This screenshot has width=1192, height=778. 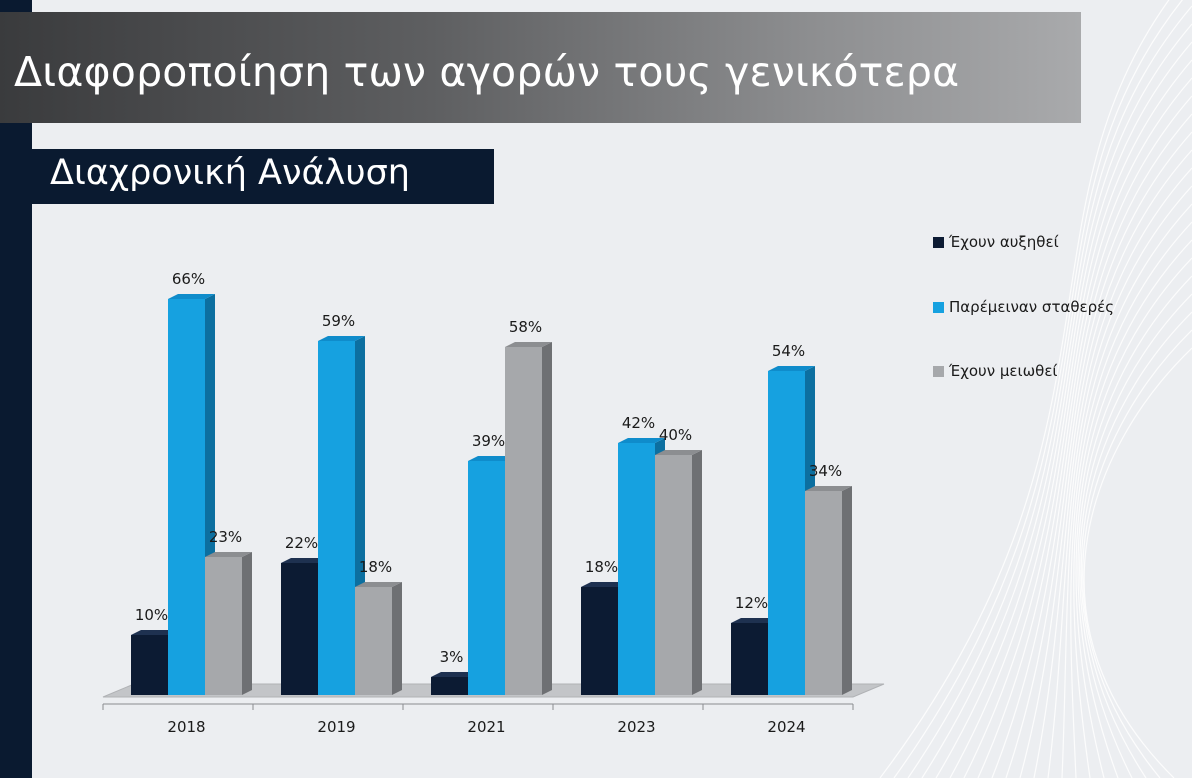 I want to click on x-tick-label: 2021, so click(x=486, y=727).